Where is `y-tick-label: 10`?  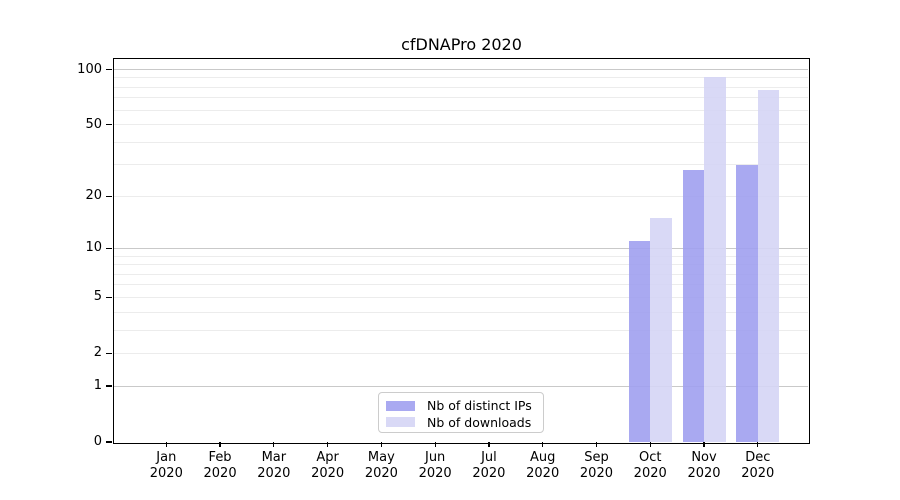 y-tick-label: 10 is located at coordinates (93, 248).